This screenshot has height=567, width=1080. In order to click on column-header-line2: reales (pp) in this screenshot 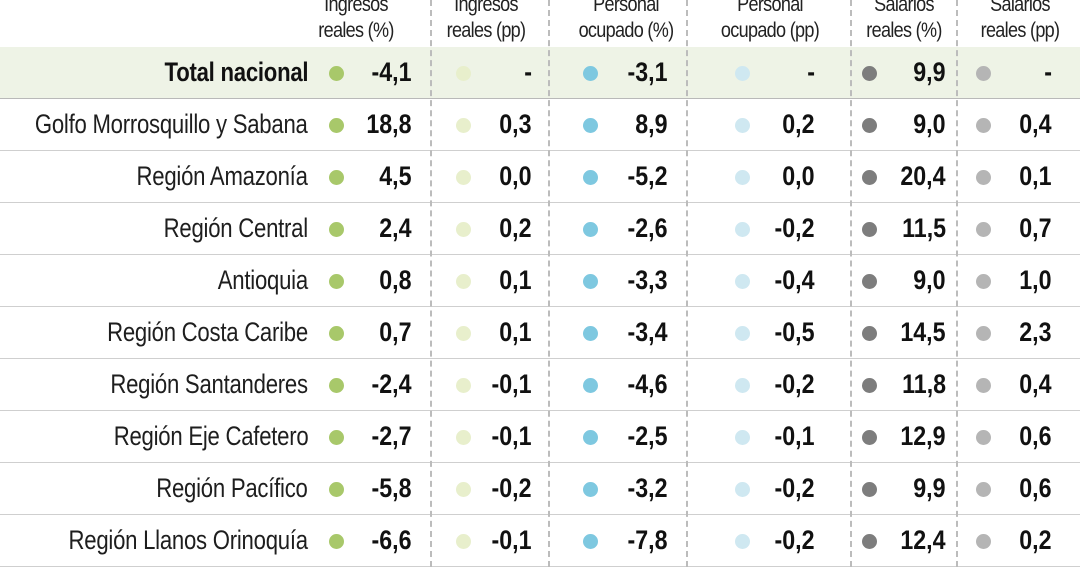, I will do `click(486, 30)`.